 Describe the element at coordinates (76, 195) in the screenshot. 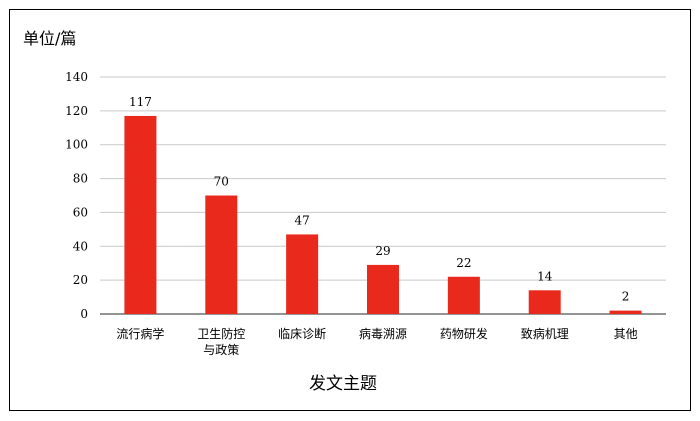

I see `y-tick-labels: 0 20 40 60 80 100 120 140` at that location.